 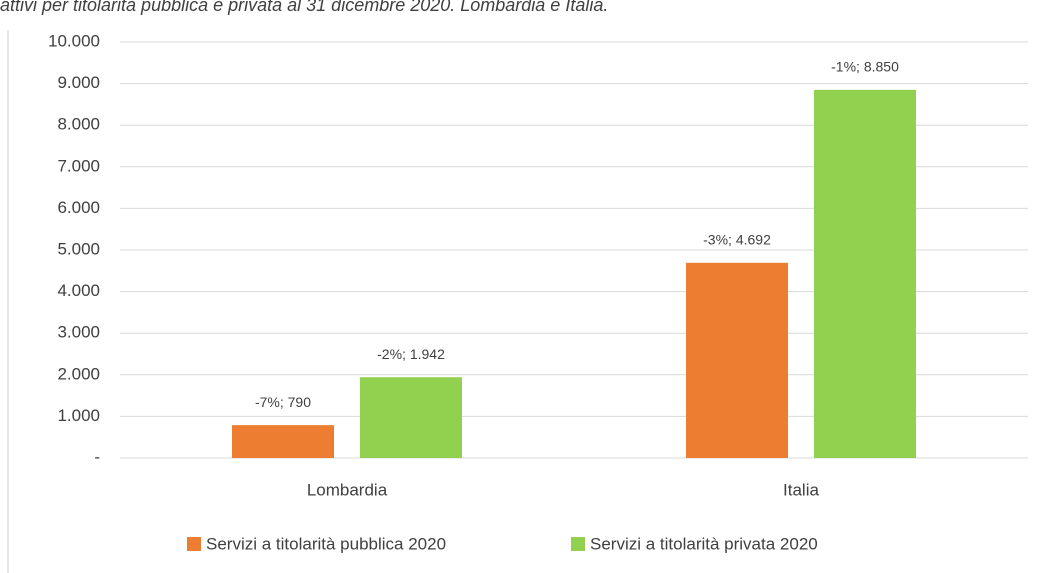 I want to click on data-label: -1%; 8.850, so click(x=865, y=67).